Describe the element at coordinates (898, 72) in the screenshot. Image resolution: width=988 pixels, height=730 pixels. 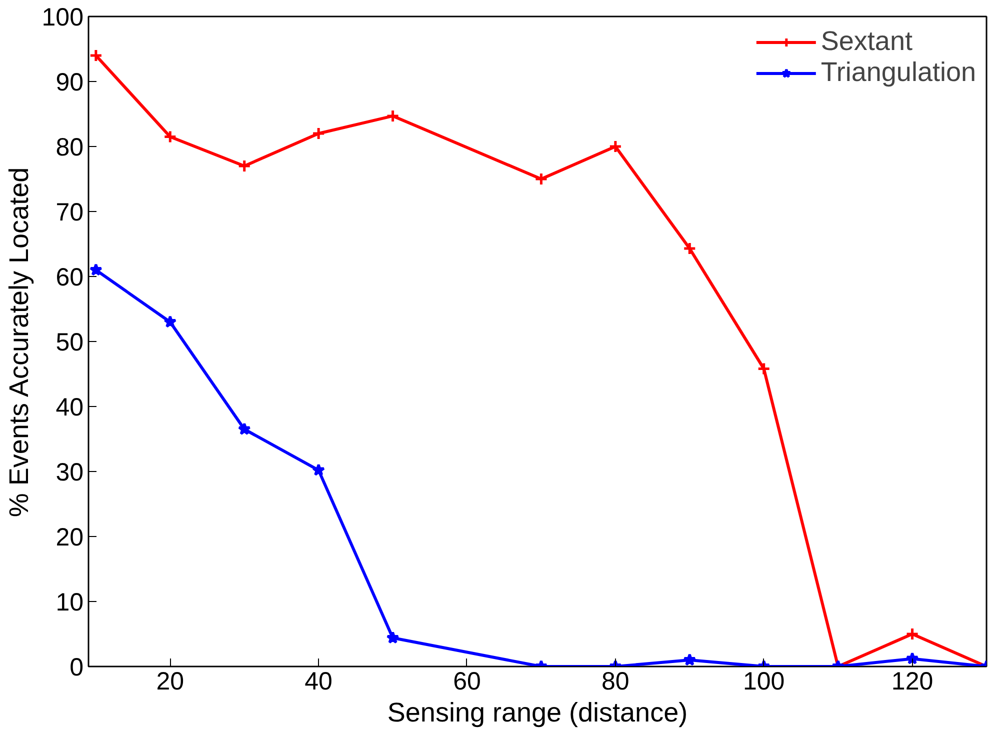
I see `legend-label: Triangulation` at that location.